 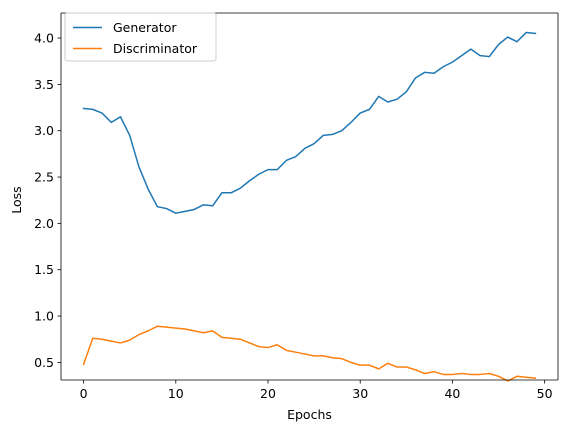 What do you see at coordinates (309, 414) in the screenshot?
I see `x-axis-label: Epochs` at bounding box center [309, 414].